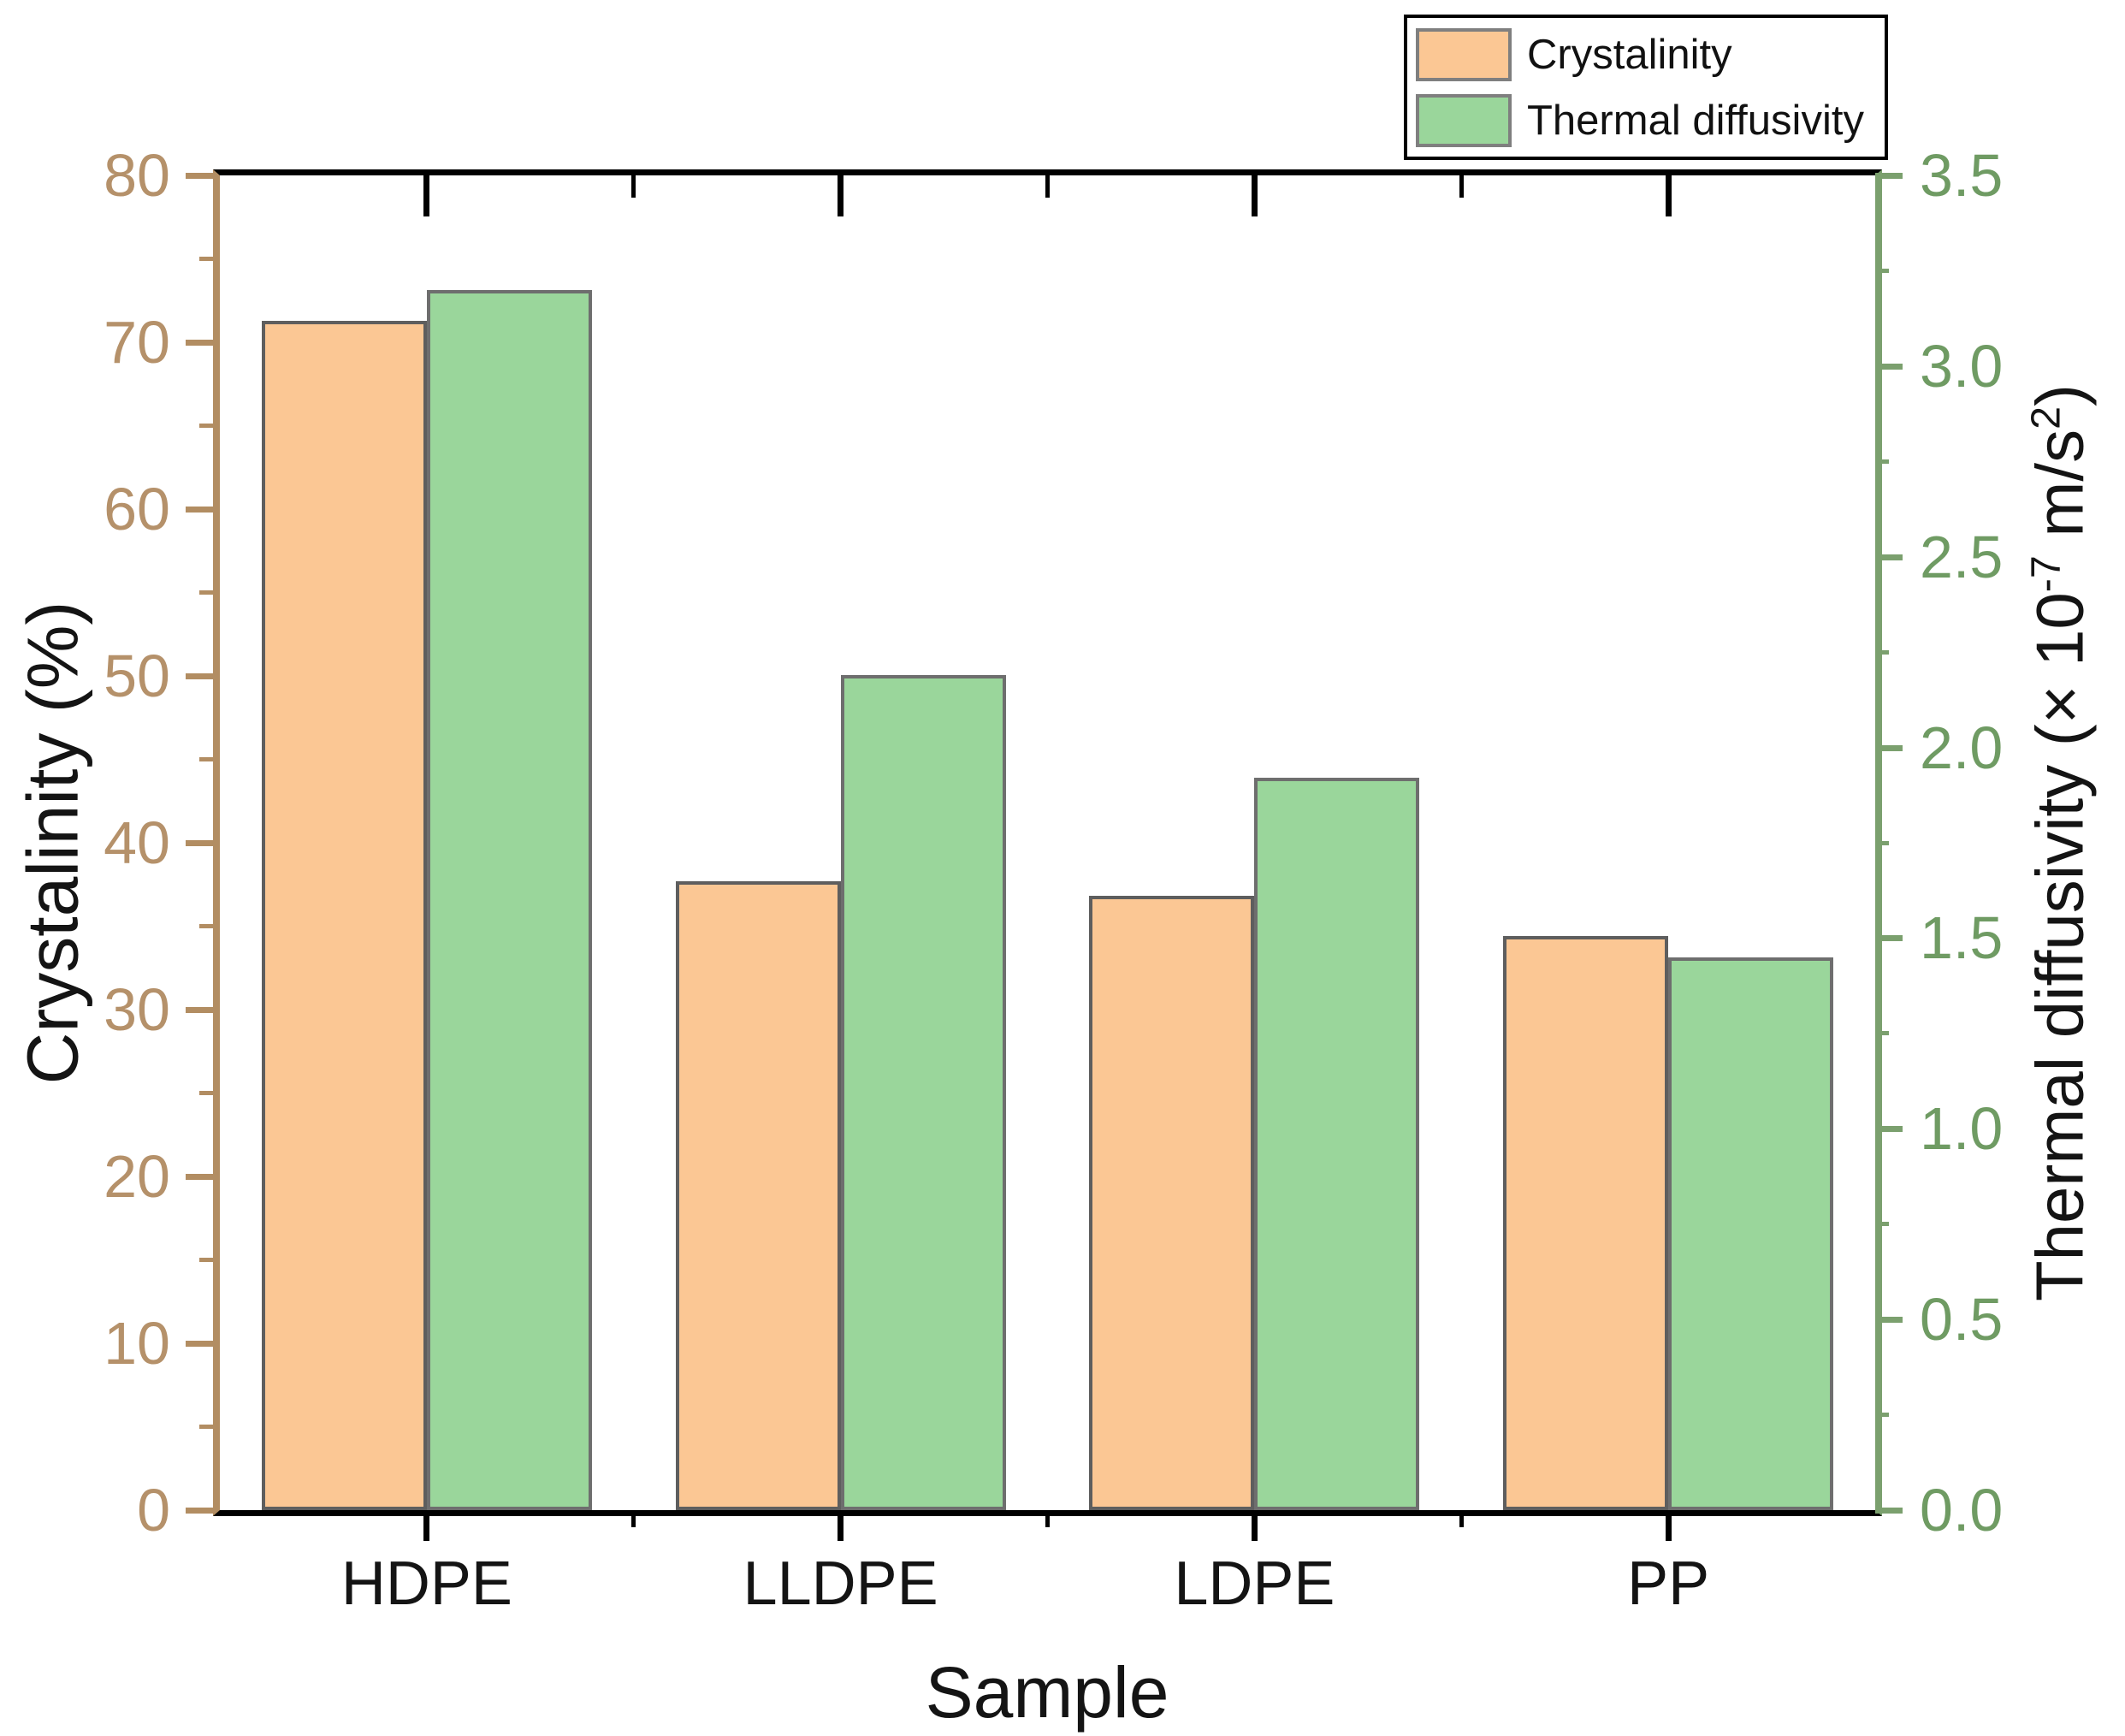 The width and height of the screenshot is (2125, 1736). Describe the element at coordinates (137, 1343) in the screenshot. I see `left-axis-tick-label: 10` at that location.